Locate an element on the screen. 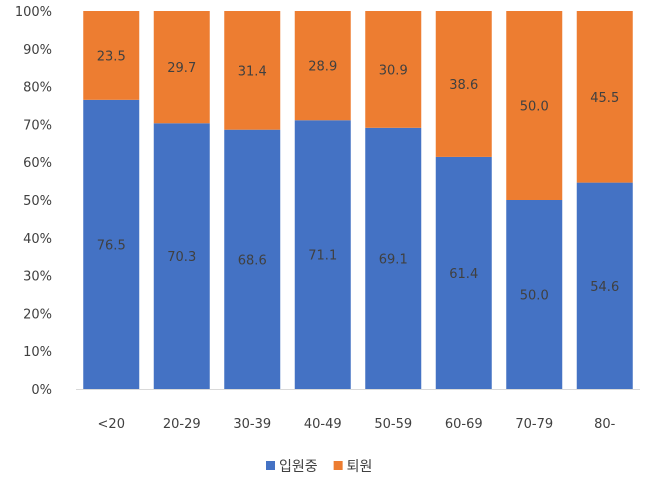 This screenshot has height=480, width=648. x-axis: <20 20-29 30-39 40-49 50-59 60-69 70-79 80- is located at coordinates (358, 410).